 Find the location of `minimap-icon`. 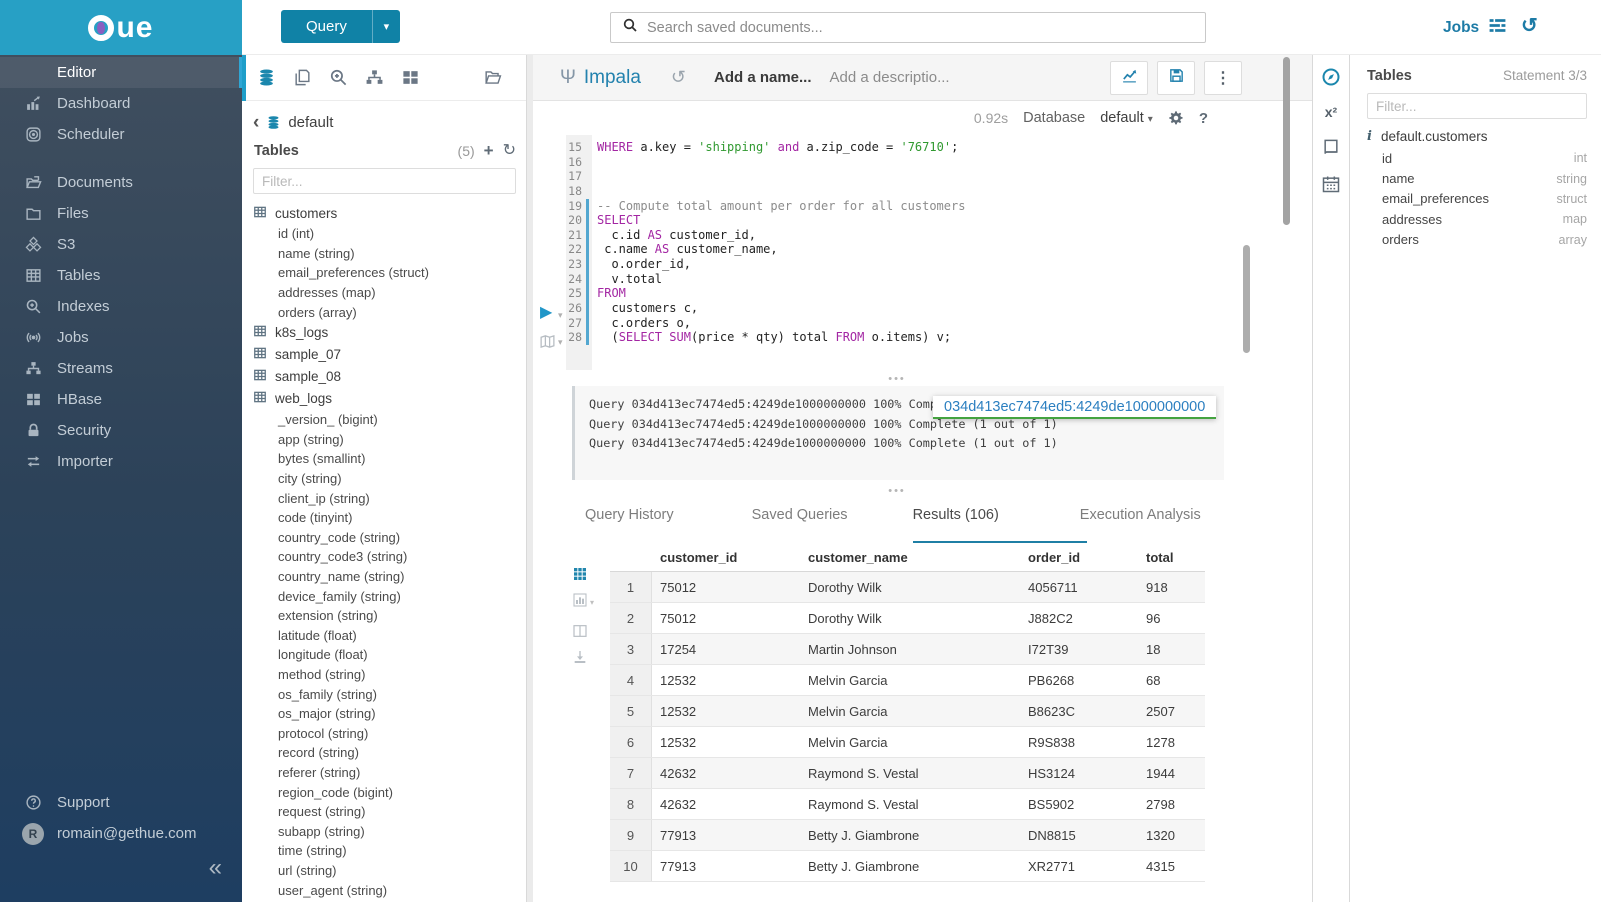

minimap-icon is located at coordinates (547, 344).